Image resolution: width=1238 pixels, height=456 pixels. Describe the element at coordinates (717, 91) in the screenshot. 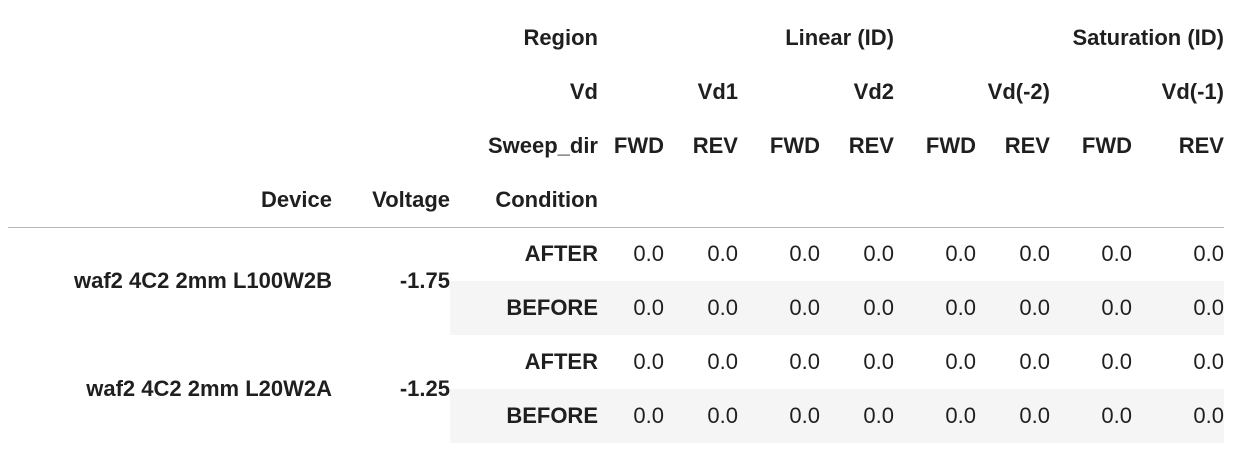

I see `vd-group-vd1: Vd1` at that location.